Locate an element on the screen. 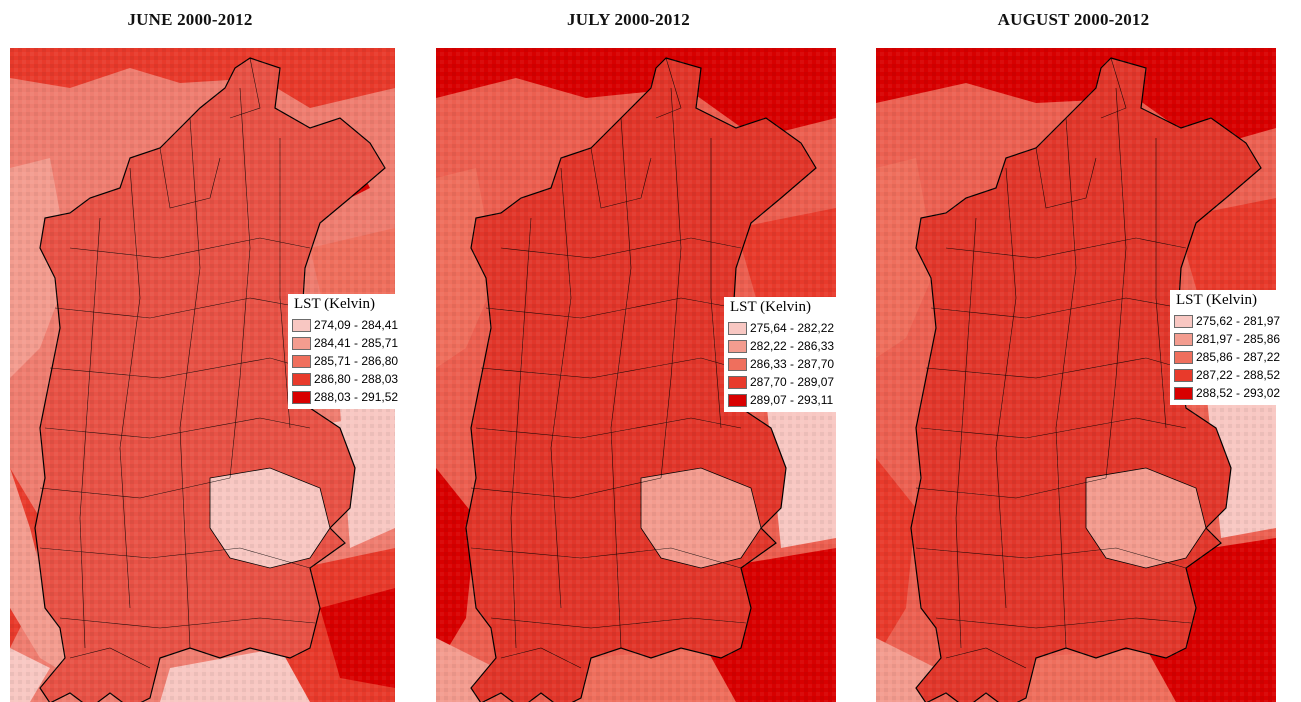 The image size is (1301, 702). legend-item: 288,03 - 291,52 is located at coordinates (345, 397).